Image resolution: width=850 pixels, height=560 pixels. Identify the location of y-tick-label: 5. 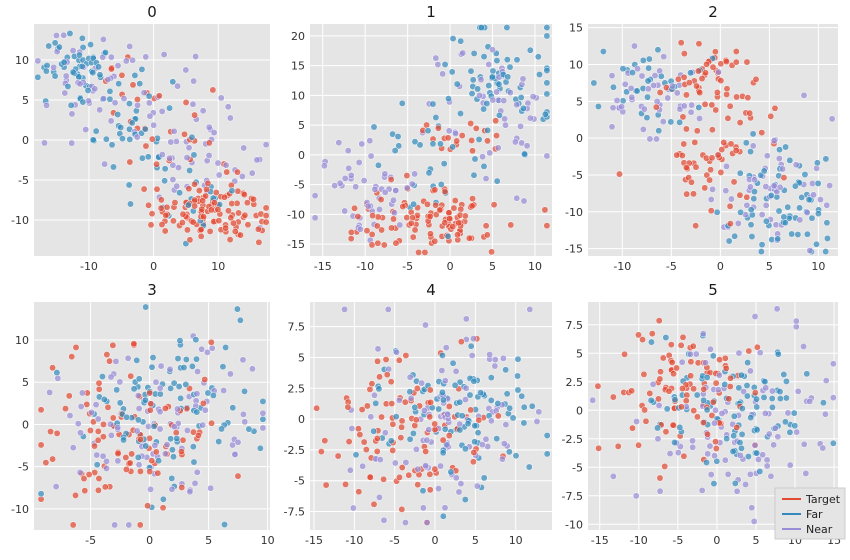
(579, 101).